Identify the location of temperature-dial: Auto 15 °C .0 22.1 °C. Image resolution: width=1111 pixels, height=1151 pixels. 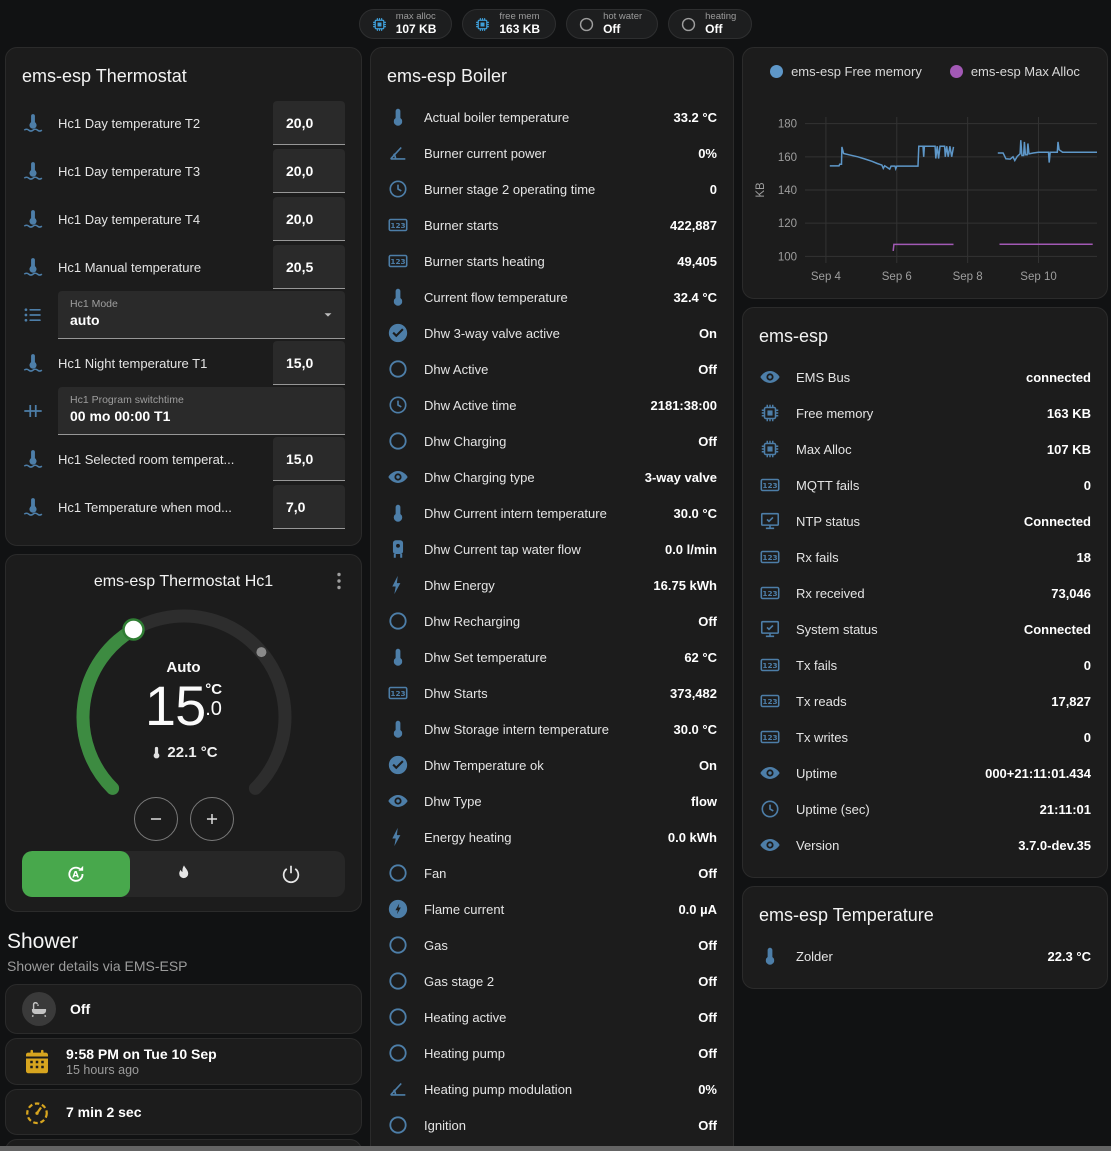
(184, 719).